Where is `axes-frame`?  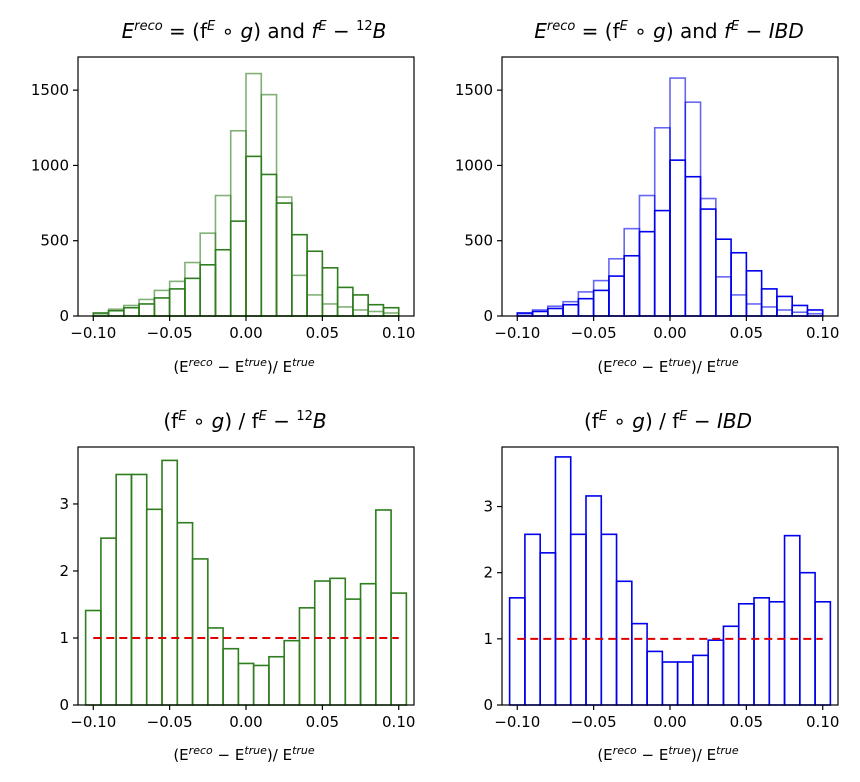
axes-frame is located at coordinates (670, 576).